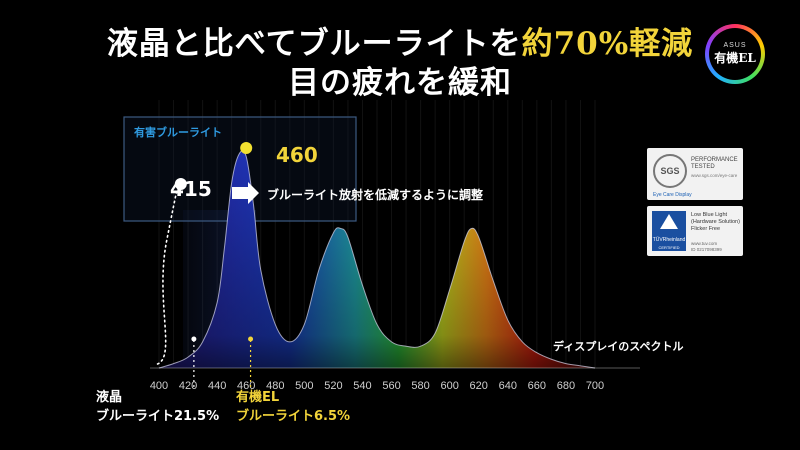  What do you see at coordinates (159, 386) in the screenshot?
I see `x-tick-label: 400` at bounding box center [159, 386].